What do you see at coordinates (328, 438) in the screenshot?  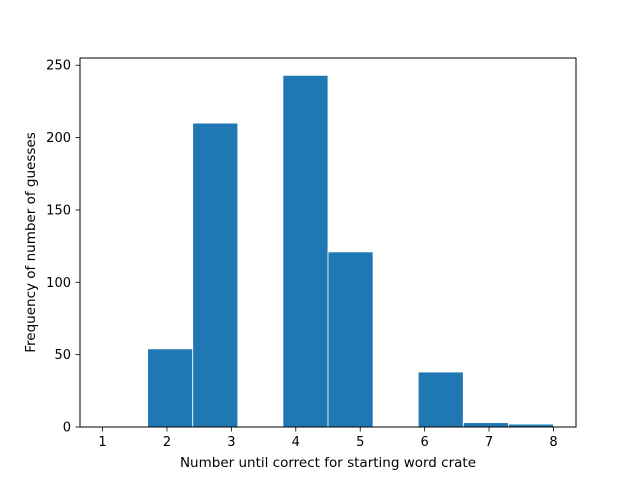 I see `x-axis-ticks: 1 2 3 4 5 6 7 8` at bounding box center [328, 438].